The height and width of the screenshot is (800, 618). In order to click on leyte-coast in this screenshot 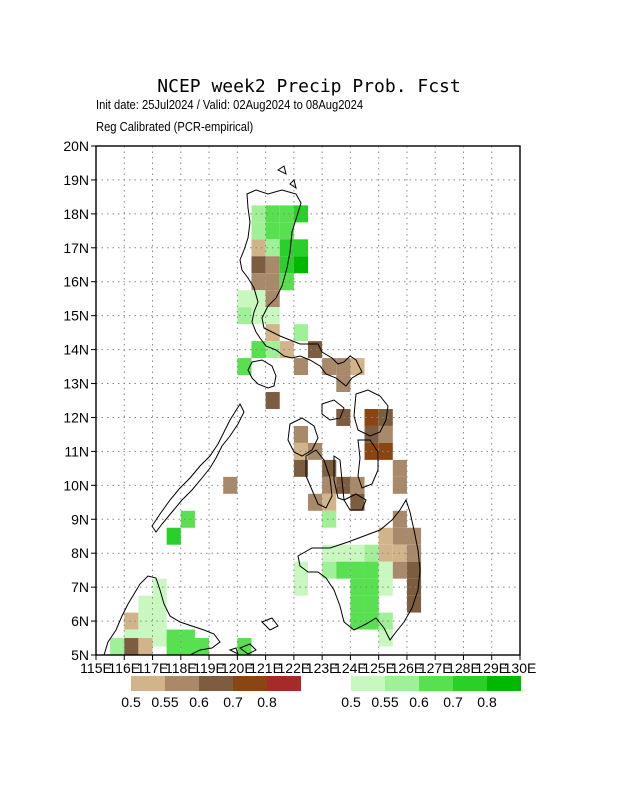, I will do `click(368, 464)`.